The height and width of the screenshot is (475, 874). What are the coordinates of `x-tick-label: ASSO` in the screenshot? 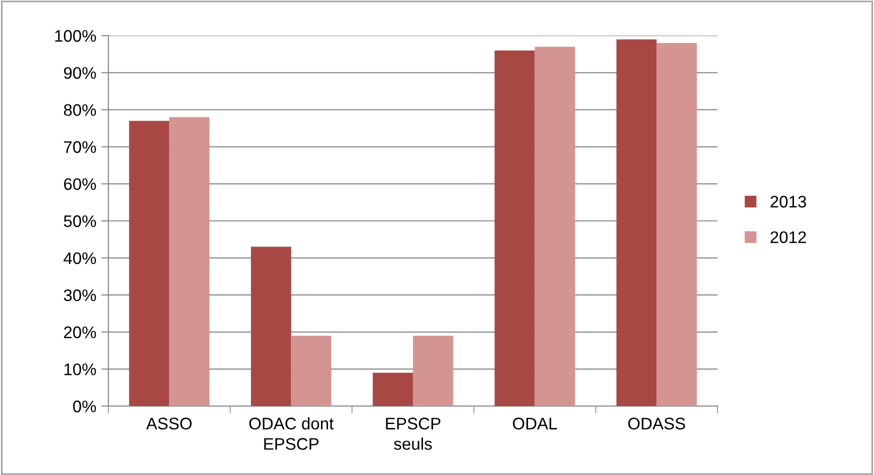 It's located at (169, 424).